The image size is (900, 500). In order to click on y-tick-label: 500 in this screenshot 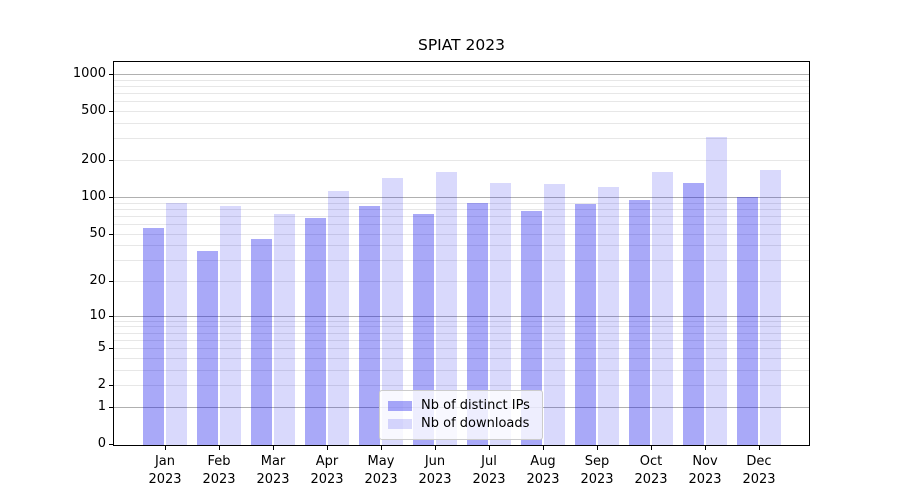, I will do `click(93, 111)`.